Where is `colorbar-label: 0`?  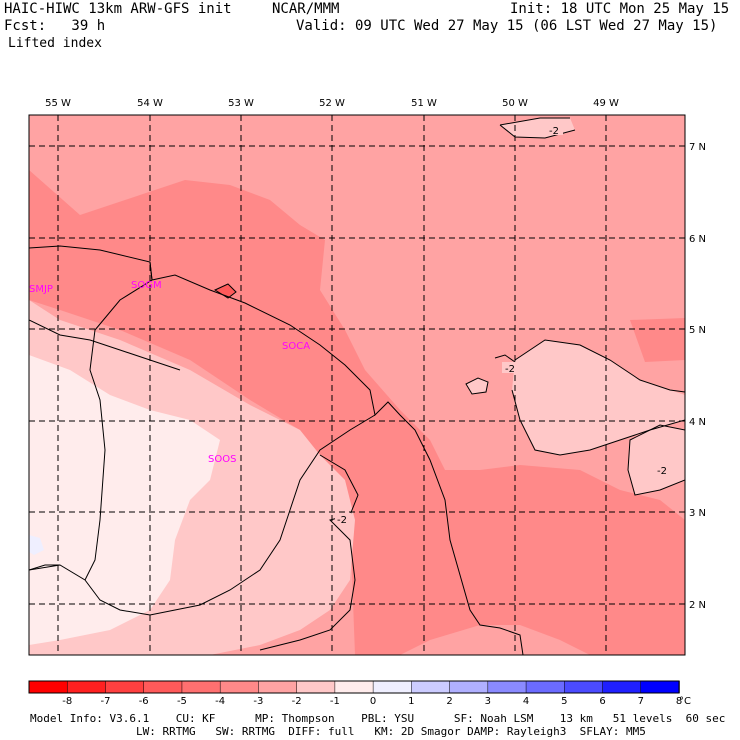
colorbar-label: 0 is located at coordinates (373, 701).